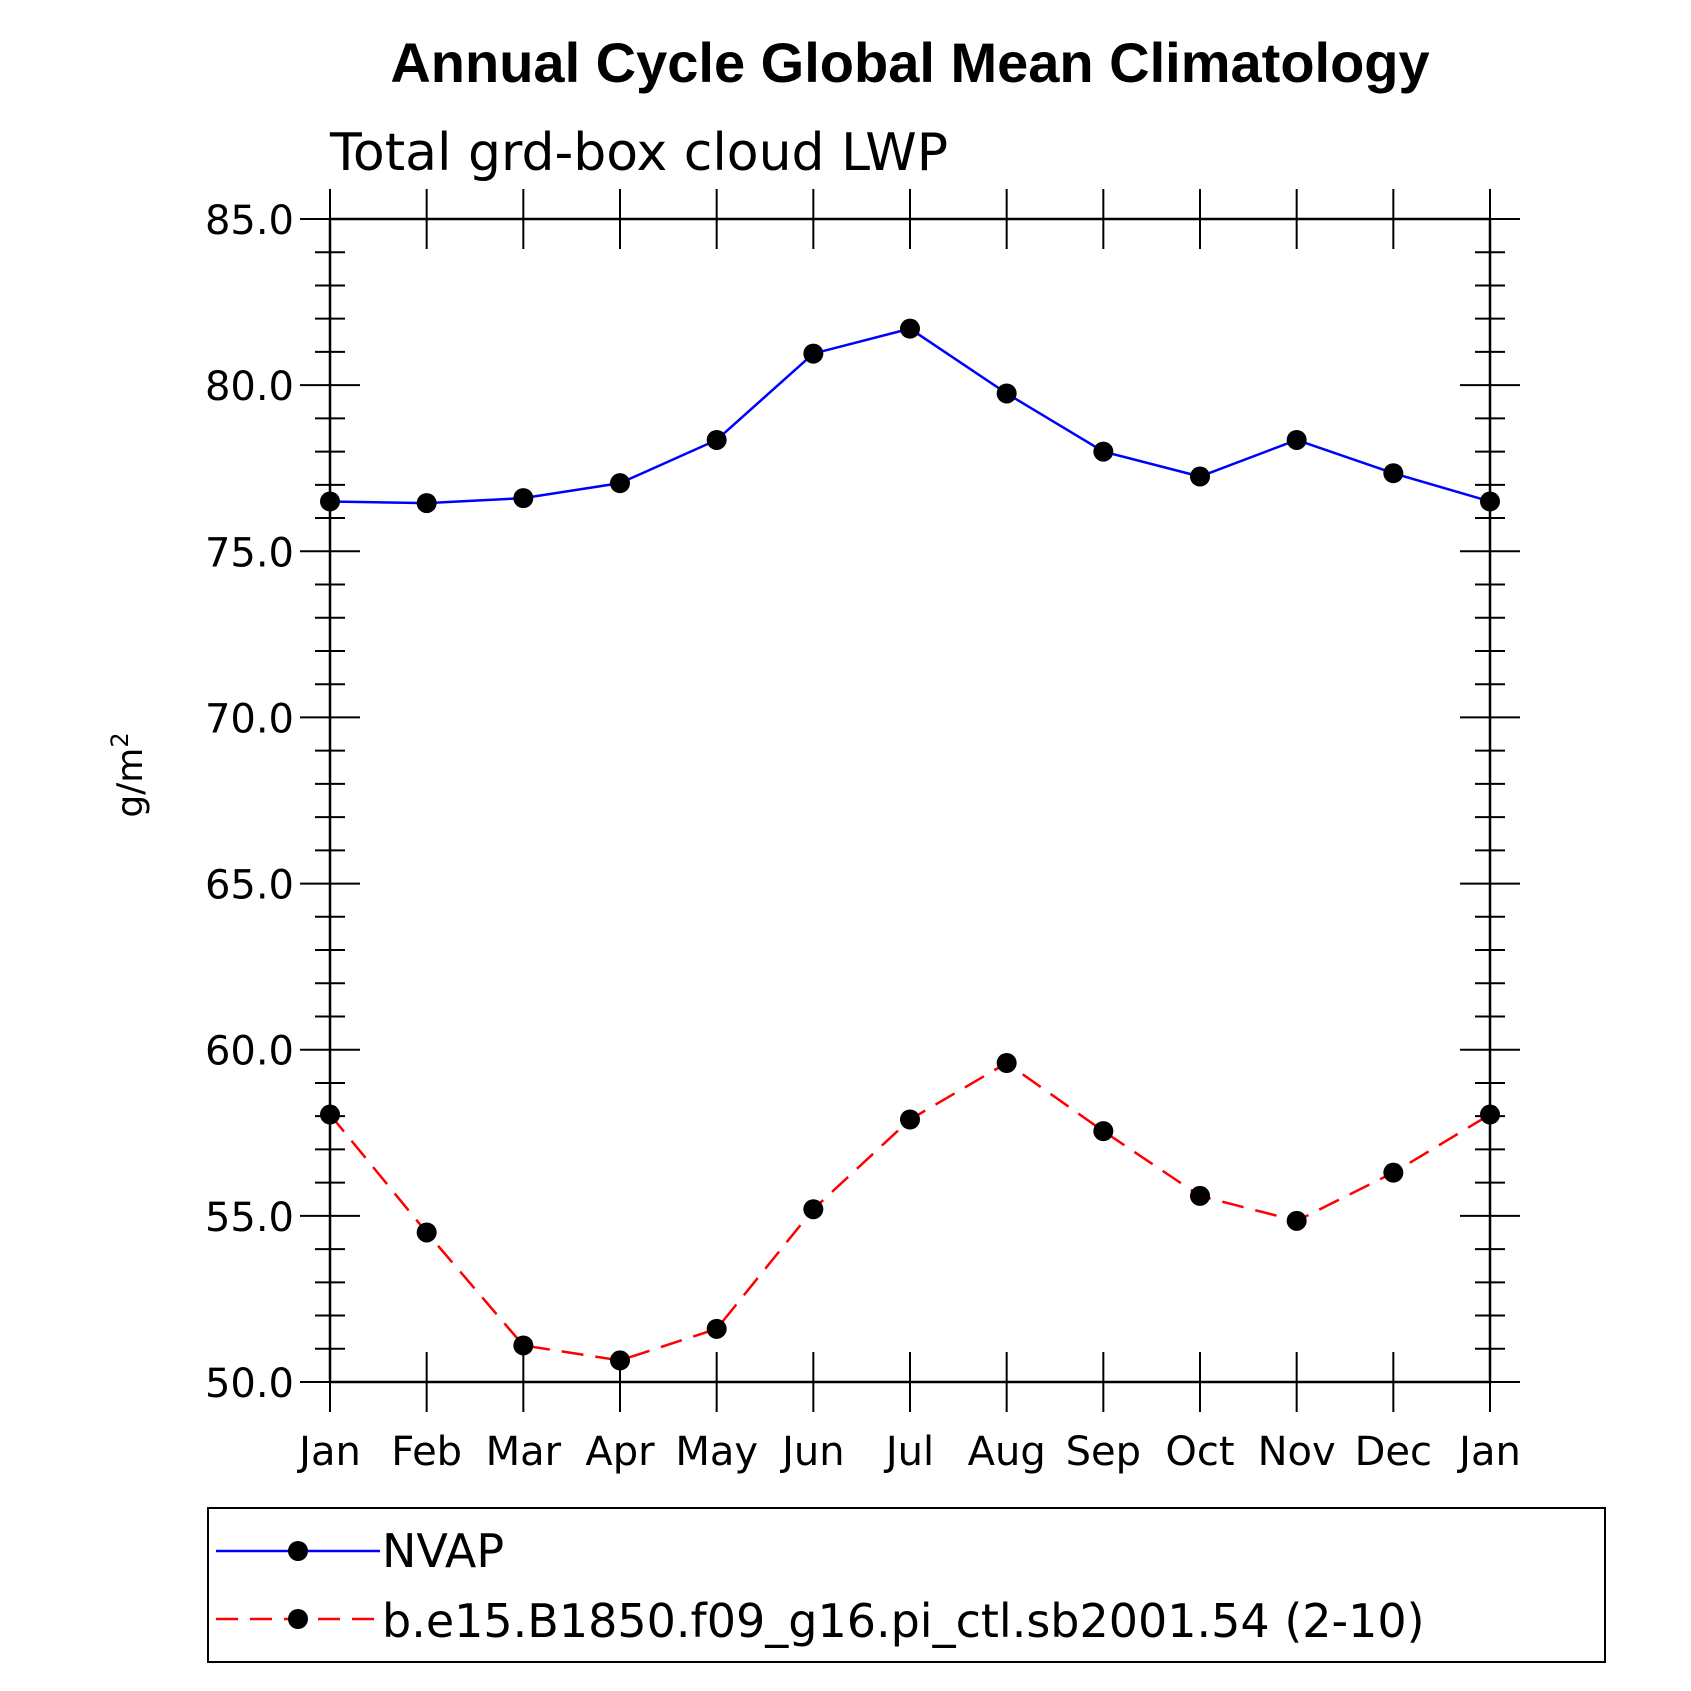 The image size is (1691, 1691). What do you see at coordinates (1297, 1452) in the screenshot?
I see `x-tick-label: Nov` at bounding box center [1297, 1452].